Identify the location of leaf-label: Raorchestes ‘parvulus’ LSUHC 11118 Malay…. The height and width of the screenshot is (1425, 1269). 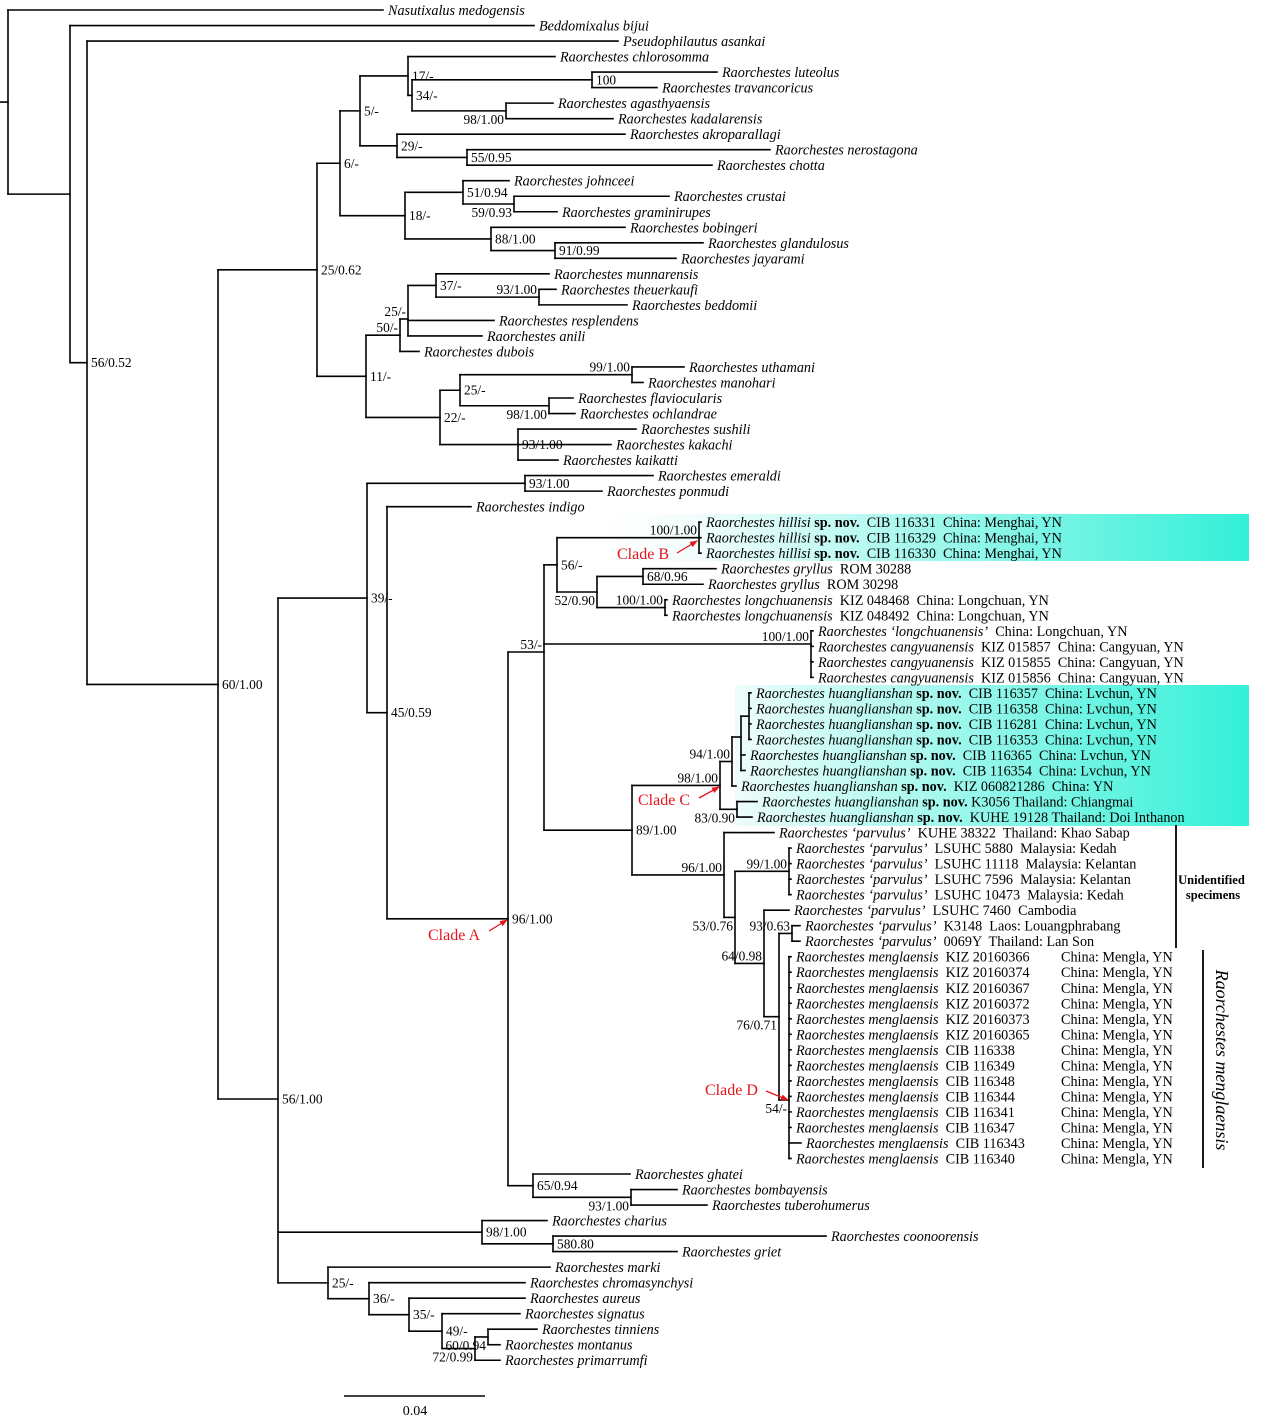
(965, 865).